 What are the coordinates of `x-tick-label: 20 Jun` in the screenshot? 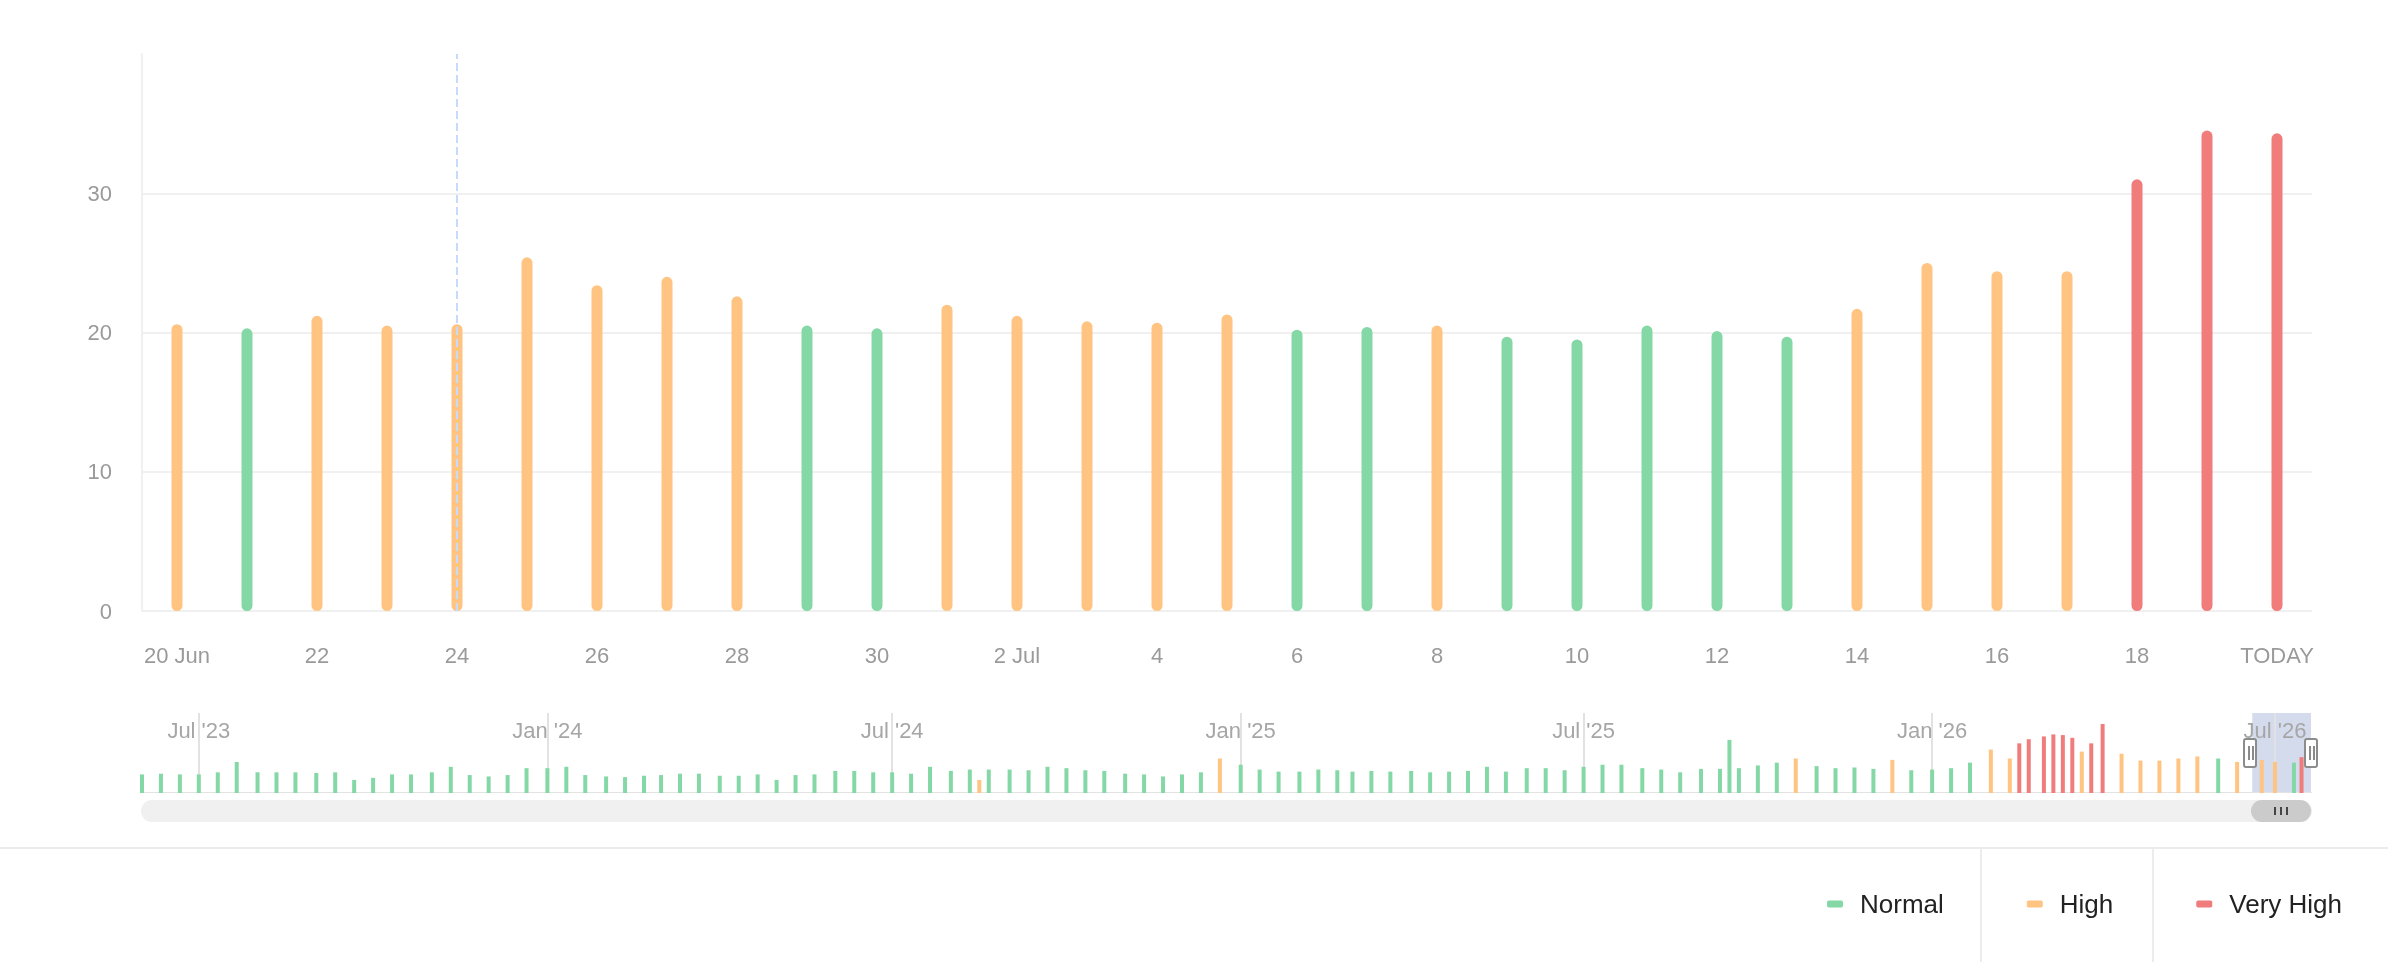 It's located at (177, 655).